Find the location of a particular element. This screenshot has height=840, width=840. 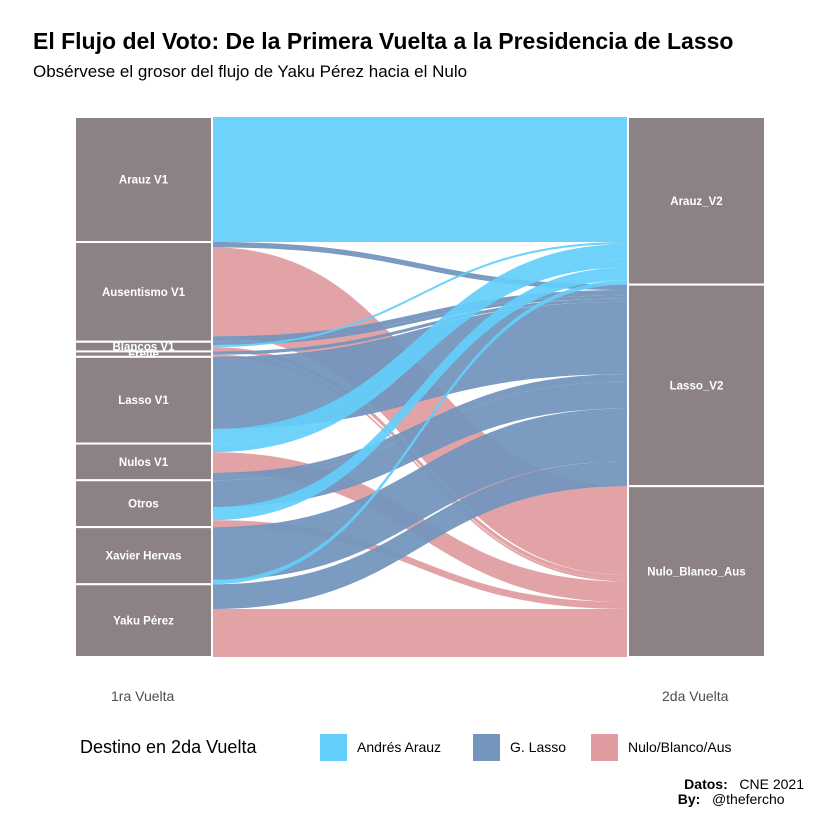

stratum-arauz-v2-box is located at coordinates (696, 201).